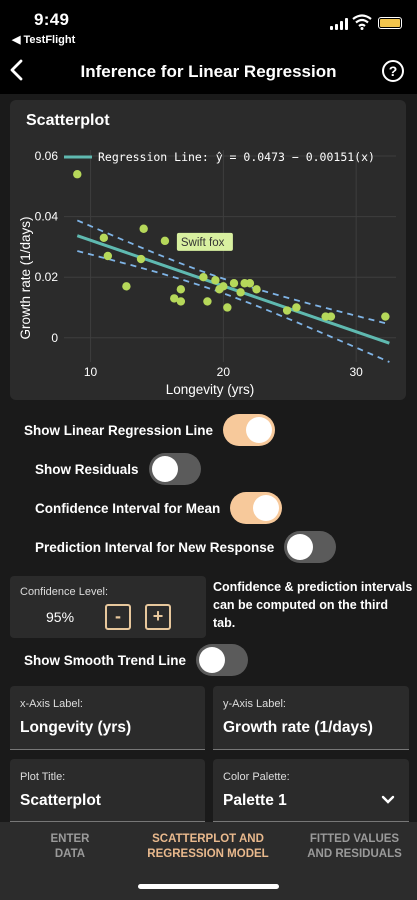 The width and height of the screenshot is (417, 900). What do you see at coordinates (70, 839) in the screenshot?
I see `tab-label-line: ENTER` at bounding box center [70, 839].